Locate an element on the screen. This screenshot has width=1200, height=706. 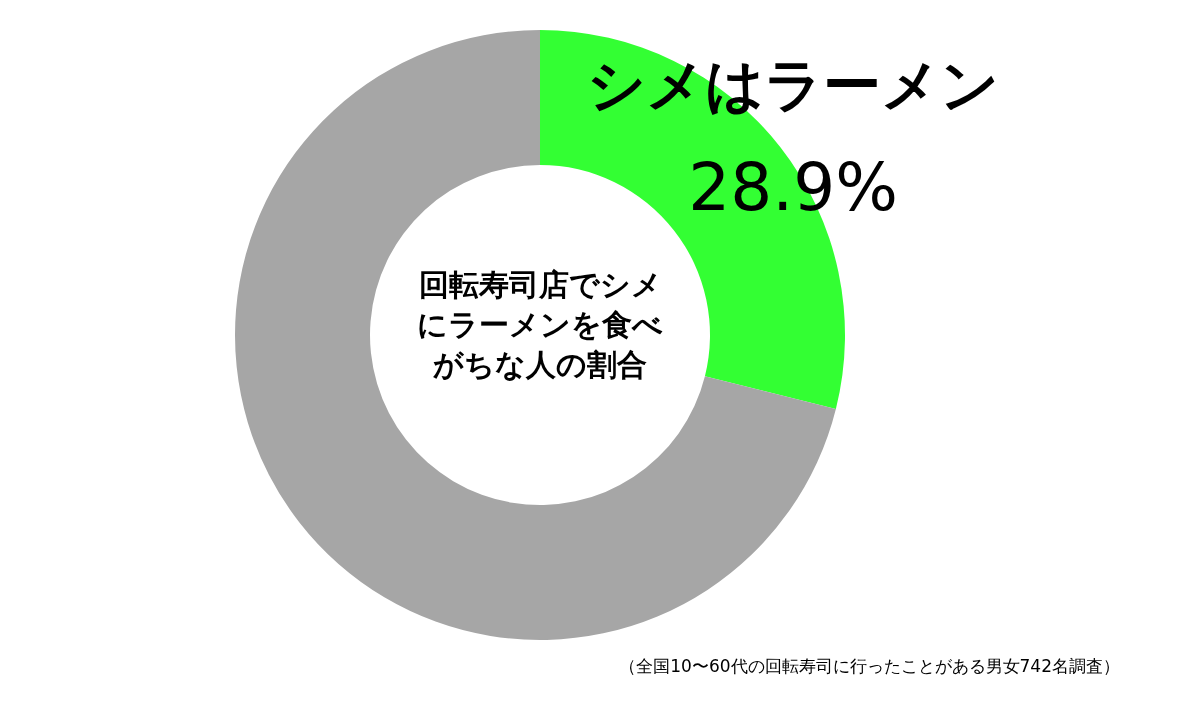
text: （全国10〜60代の回転寿司に行ったことがある男女742名調査） is located at coordinates (869, 666).